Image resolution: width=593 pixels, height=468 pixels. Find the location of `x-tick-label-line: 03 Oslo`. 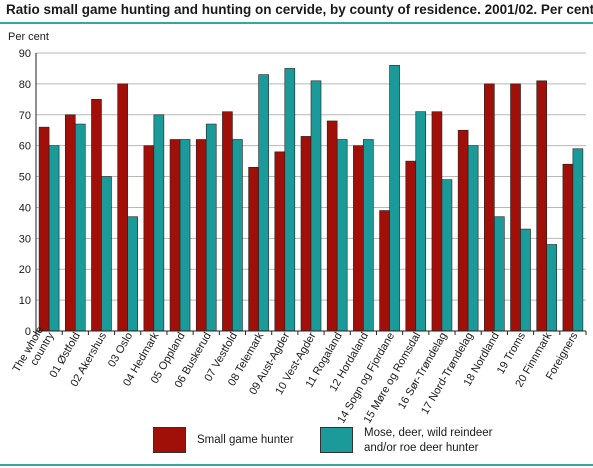

x-tick-label-line: 03 Oslo is located at coordinates (120, 350).